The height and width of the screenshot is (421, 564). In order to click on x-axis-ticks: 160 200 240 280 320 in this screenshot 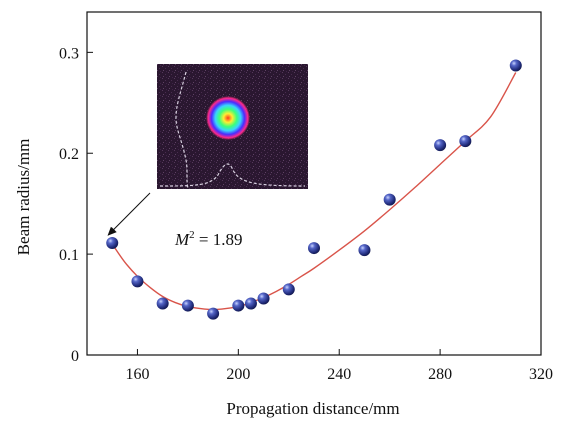, I will do `click(339, 366)`.